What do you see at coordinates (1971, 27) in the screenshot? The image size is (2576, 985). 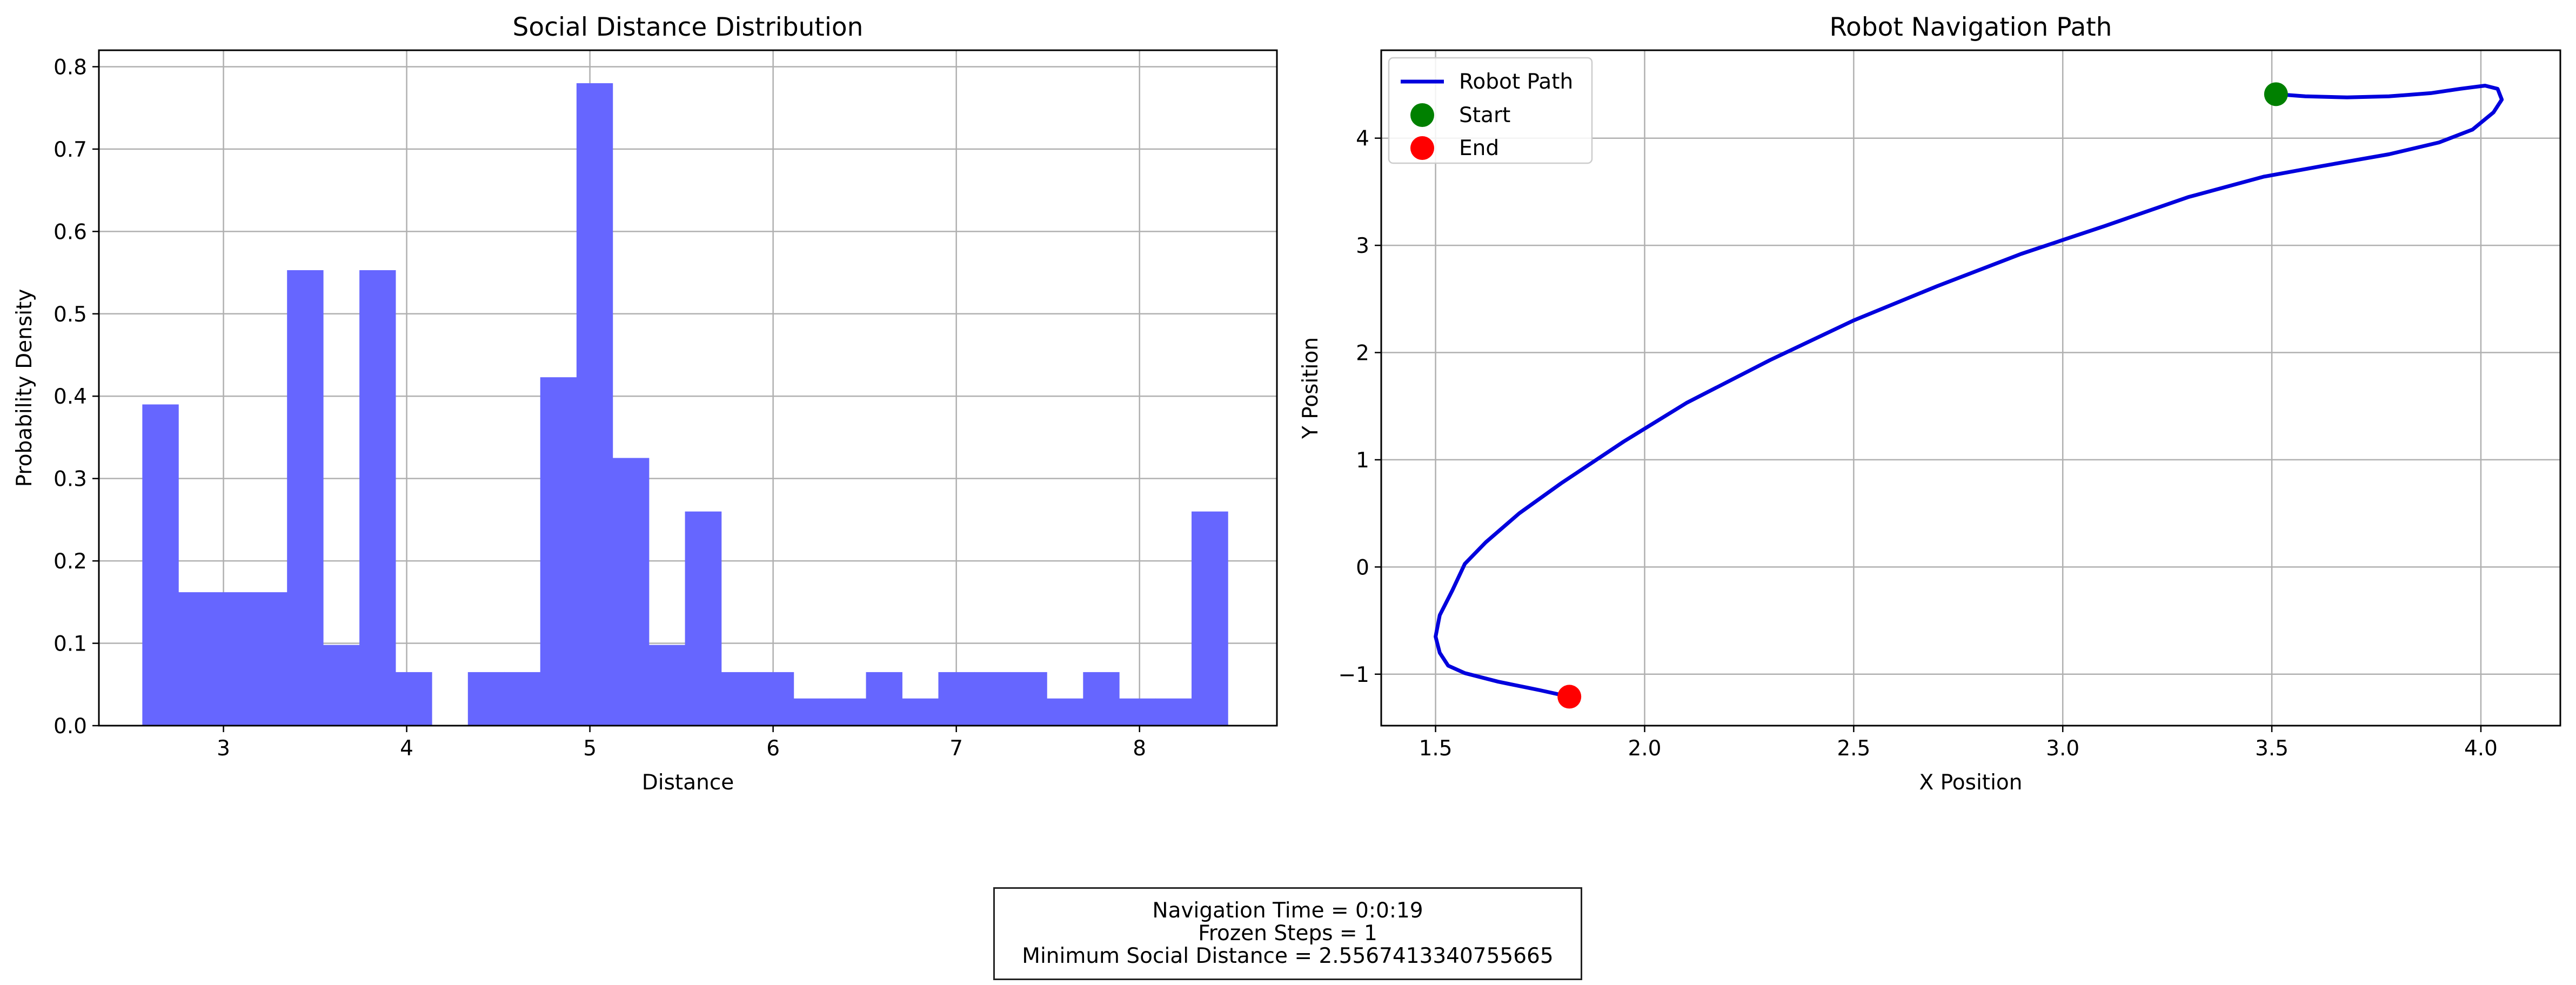 I see `path-title: Robot Navigation Path` at bounding box center [1971, 27].